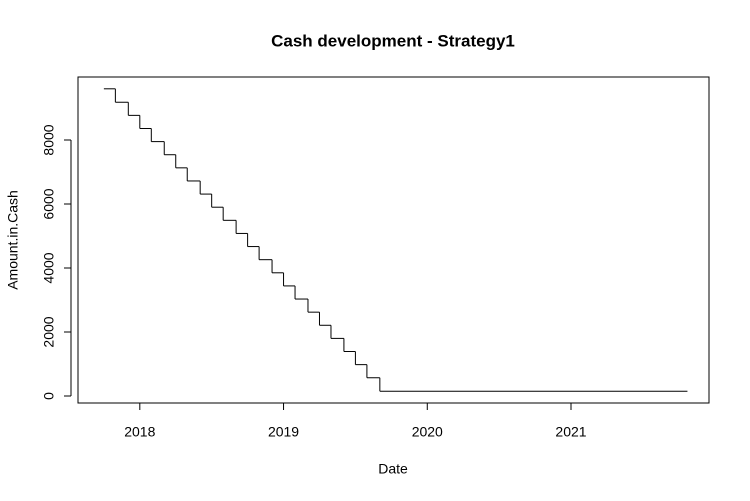 The image size is (750, 501). Describe the element at coordinates (393, 40) in the screenshot. I see `chart-title: Cash development - Strategy1` at that location.